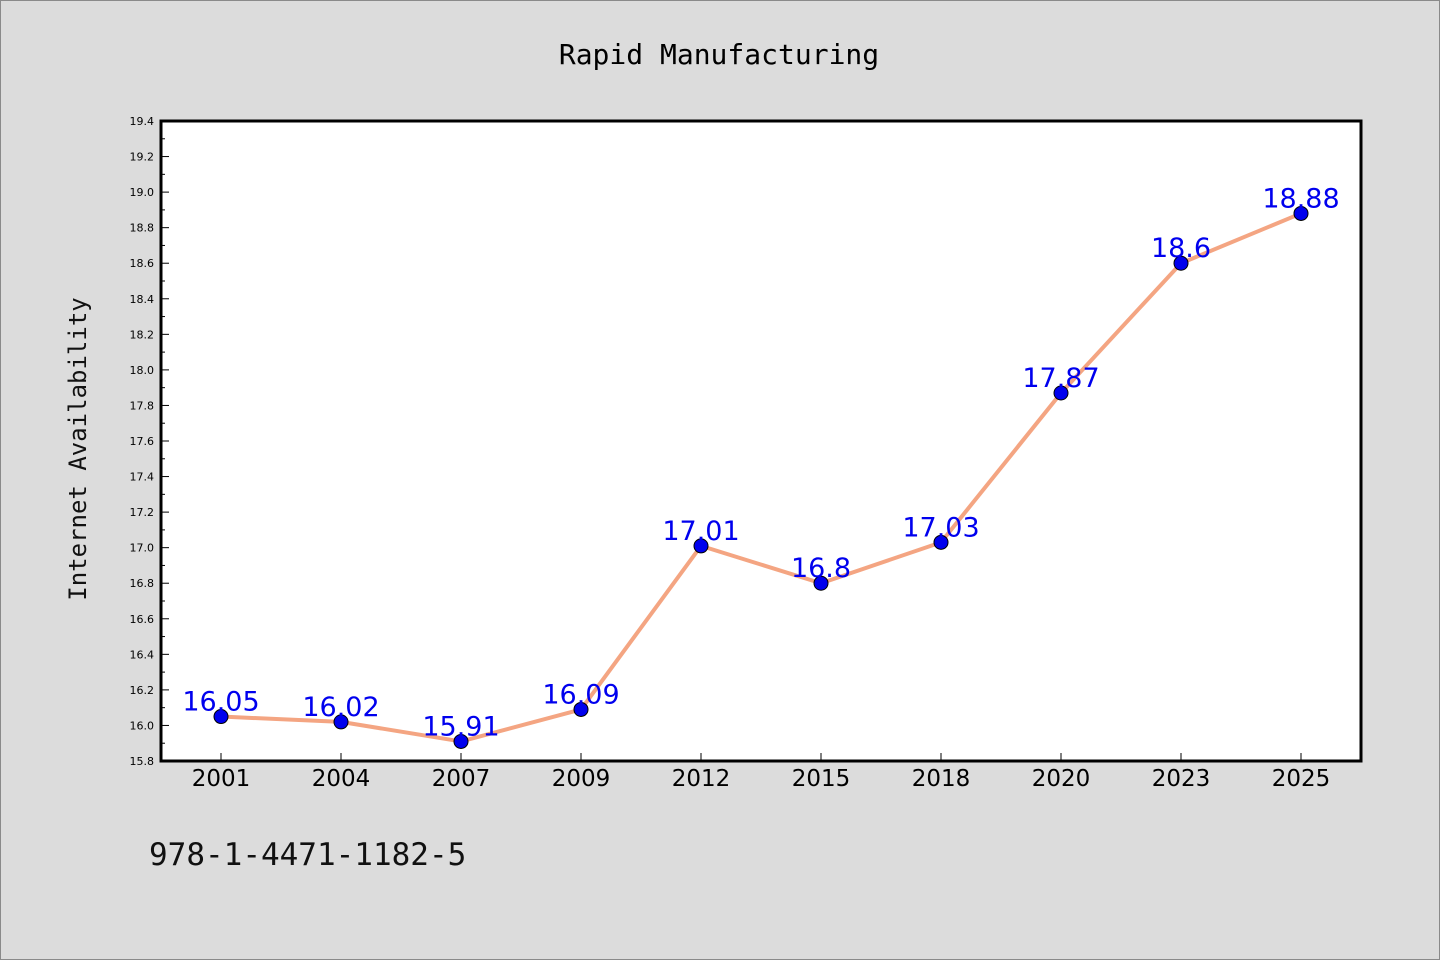 This screenshot has height=960, width=1440. I want to click on chart-title: Rapid Manufacturing, so click(719, 54).